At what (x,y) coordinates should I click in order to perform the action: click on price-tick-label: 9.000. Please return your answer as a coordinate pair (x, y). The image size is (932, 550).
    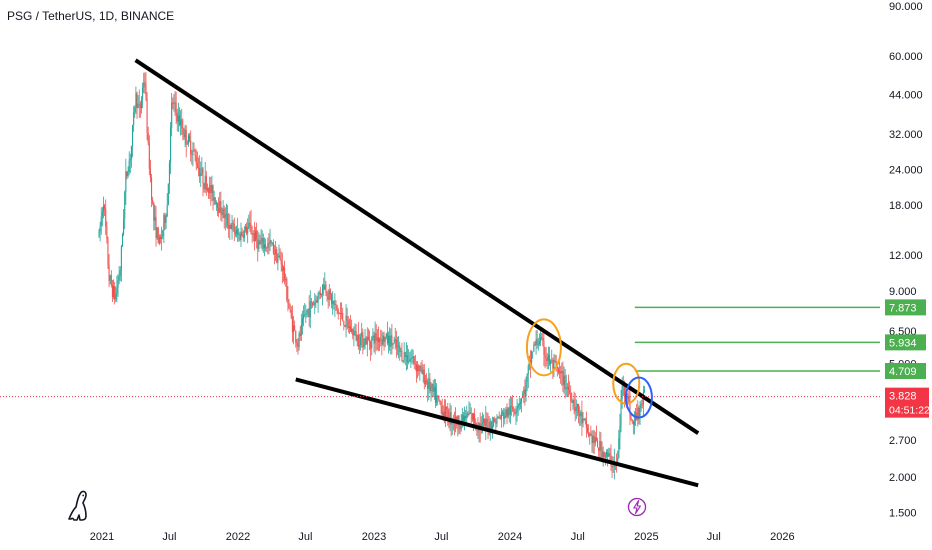
    Looking at the image, I should click on (903, 292).